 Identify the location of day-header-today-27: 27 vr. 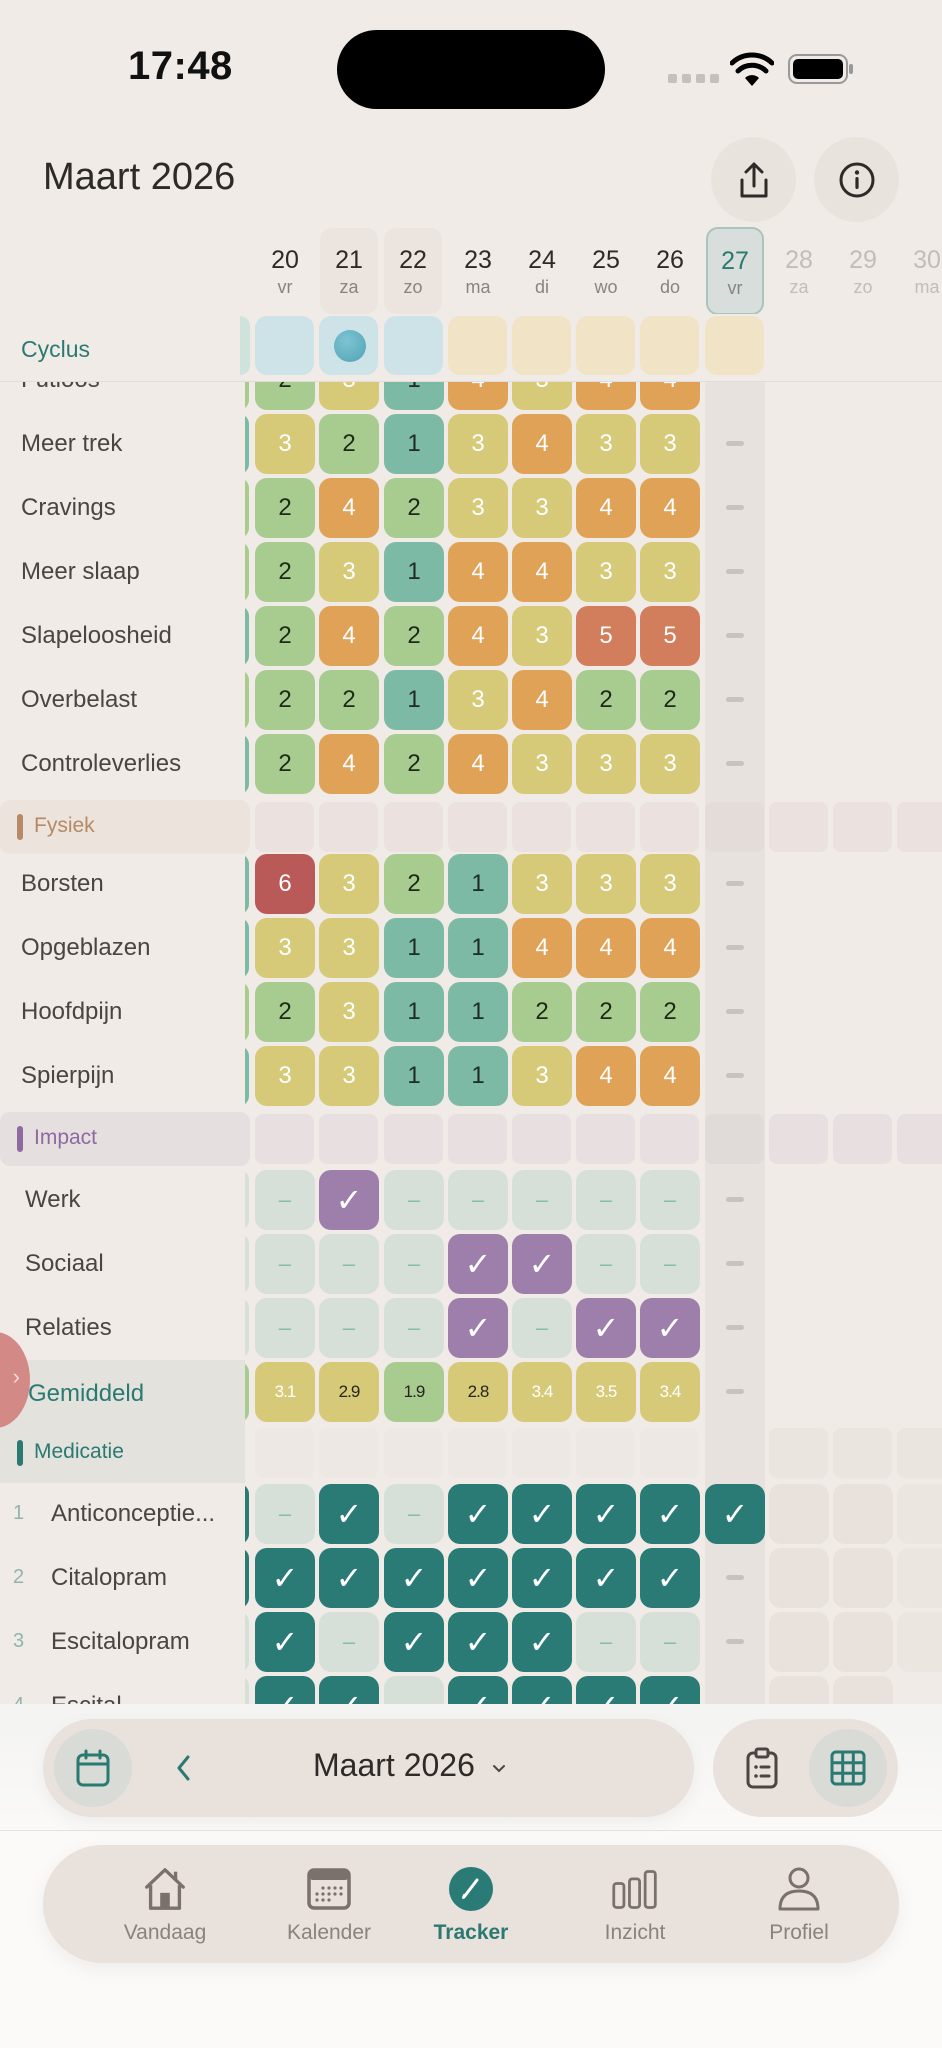
(735, 271).